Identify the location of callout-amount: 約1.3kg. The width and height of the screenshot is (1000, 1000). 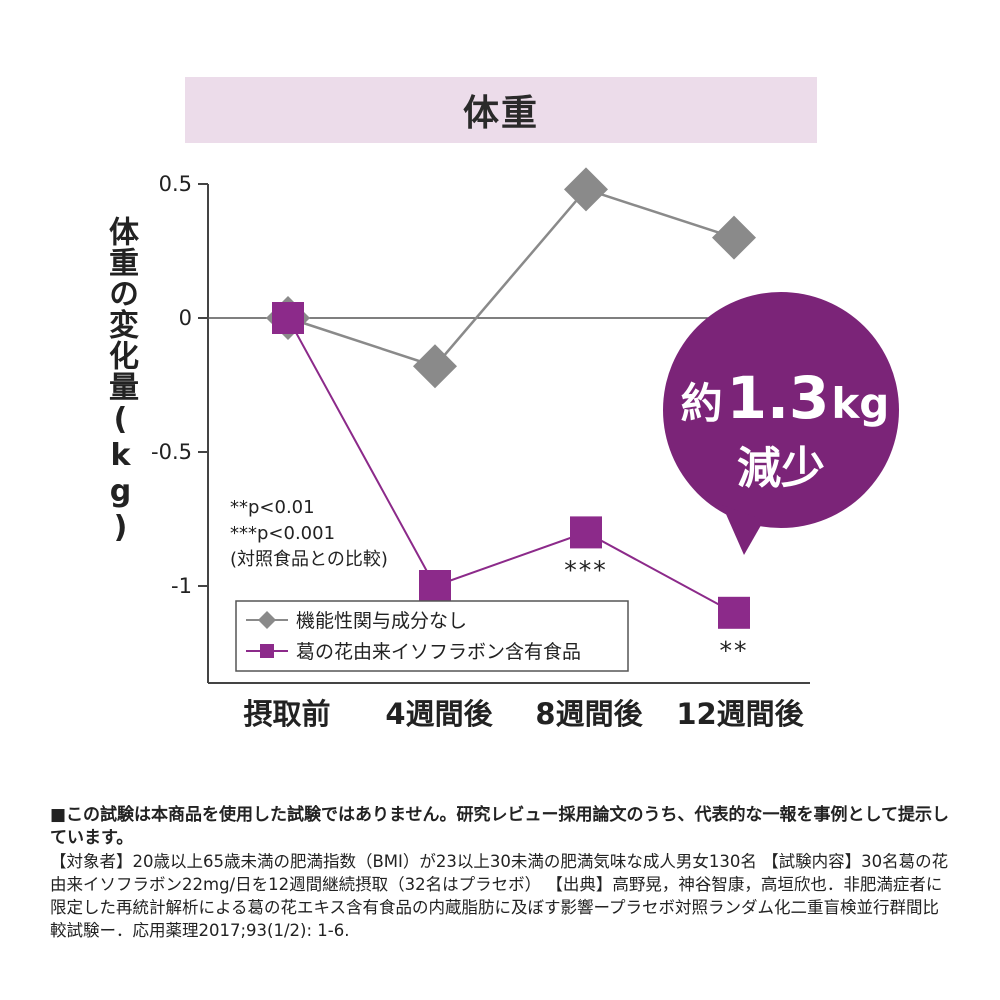
(785, 398).